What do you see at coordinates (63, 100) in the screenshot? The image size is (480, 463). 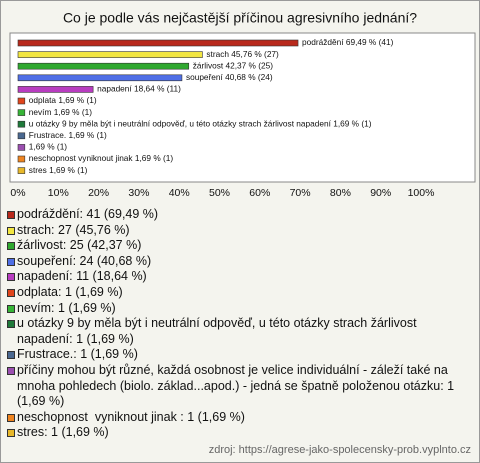 I see `bar-label: odplata 1,69 % (1)` at bounding box center [63, 100].